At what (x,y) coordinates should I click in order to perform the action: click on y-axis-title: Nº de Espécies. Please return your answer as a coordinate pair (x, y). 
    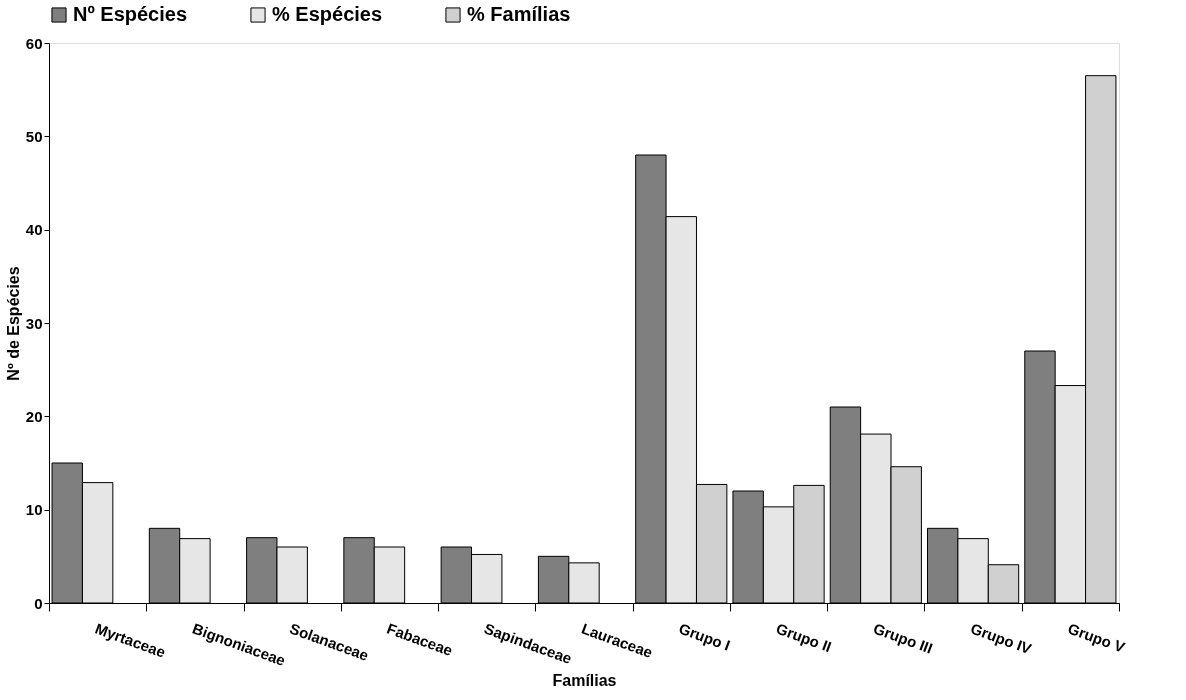
    Looking at the image, I should click on (13, 323).